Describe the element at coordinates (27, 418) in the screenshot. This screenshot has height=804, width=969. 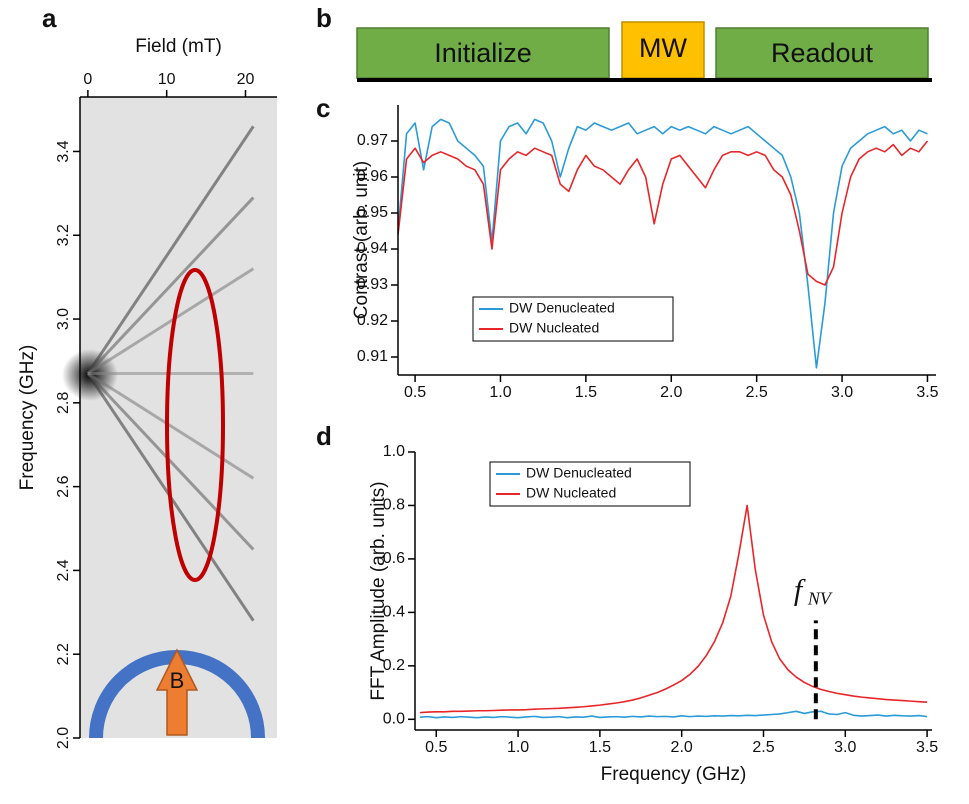
I see `y-axis-title: Frequency (GHz)` at that location.